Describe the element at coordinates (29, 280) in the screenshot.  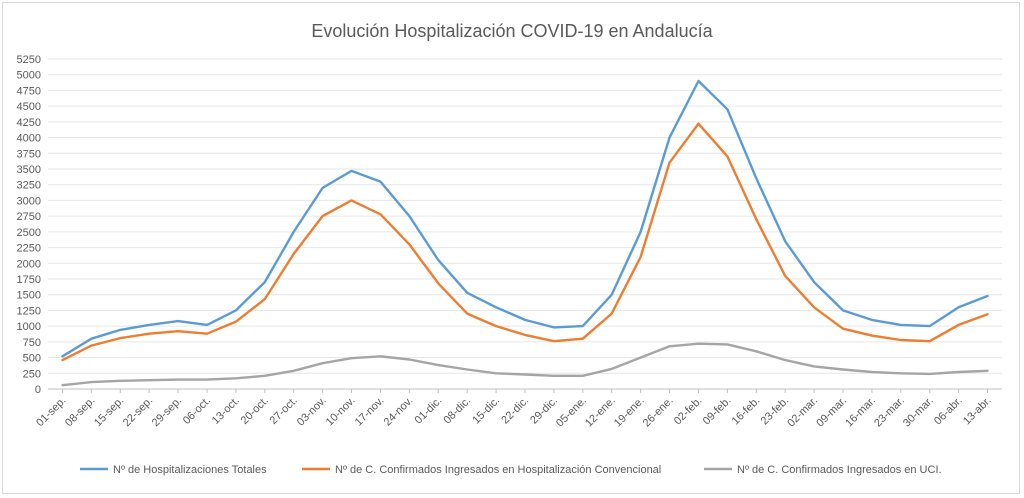
I see `y-tick-label: 1750` at that location.